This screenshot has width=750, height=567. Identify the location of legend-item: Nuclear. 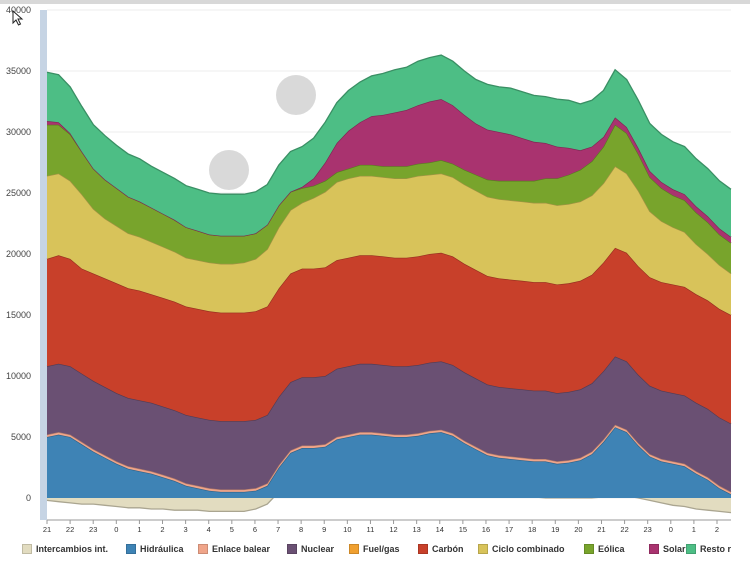
(310, 549).